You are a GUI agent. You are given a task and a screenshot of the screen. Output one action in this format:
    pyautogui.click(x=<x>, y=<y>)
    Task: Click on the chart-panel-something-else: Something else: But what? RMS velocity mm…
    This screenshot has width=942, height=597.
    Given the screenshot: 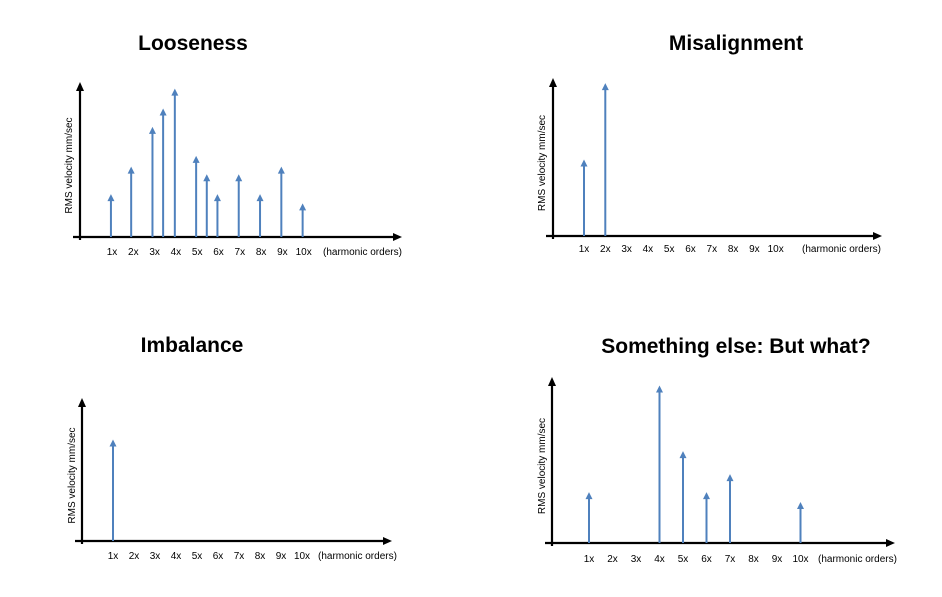 What is the action you would take?
    pyautogui.click(x=717, y=450)
    